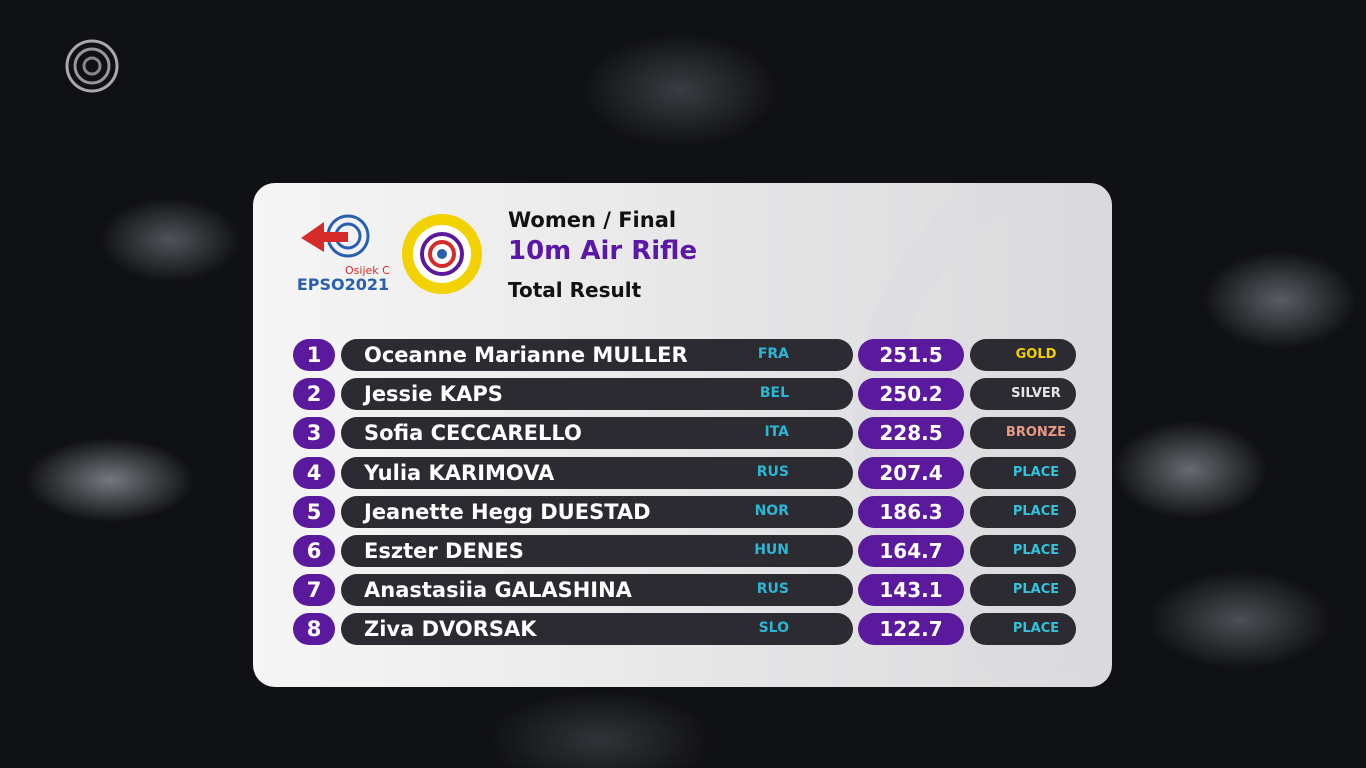 This screenshot has height=768, width=1366. What do you see at coordinates (92, 66) in the screenshot?
I see `broadcaster-logo` at bounding box center [92, 66].